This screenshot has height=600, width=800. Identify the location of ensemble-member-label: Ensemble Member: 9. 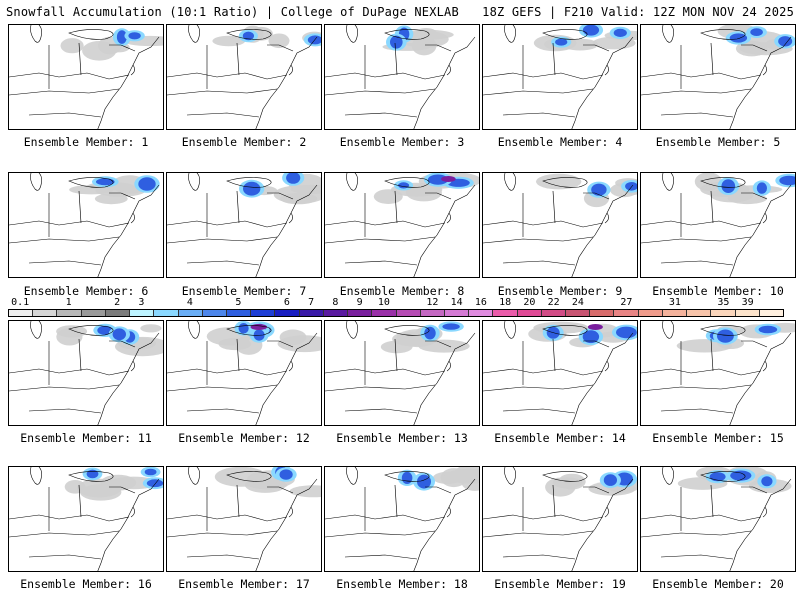
(560, 291).